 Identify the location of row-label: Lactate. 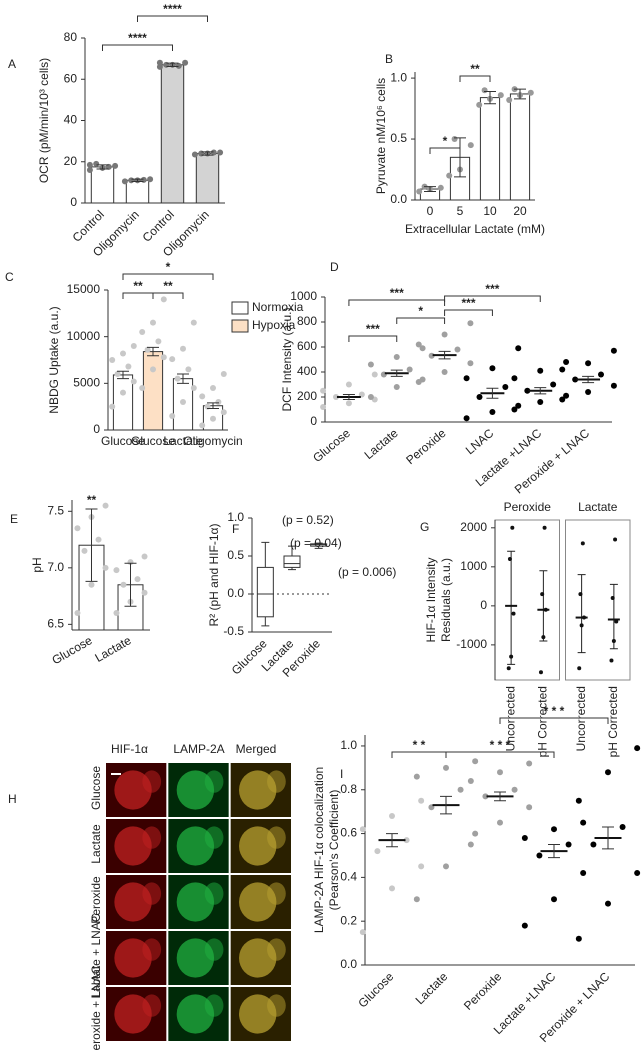
(96, 844).